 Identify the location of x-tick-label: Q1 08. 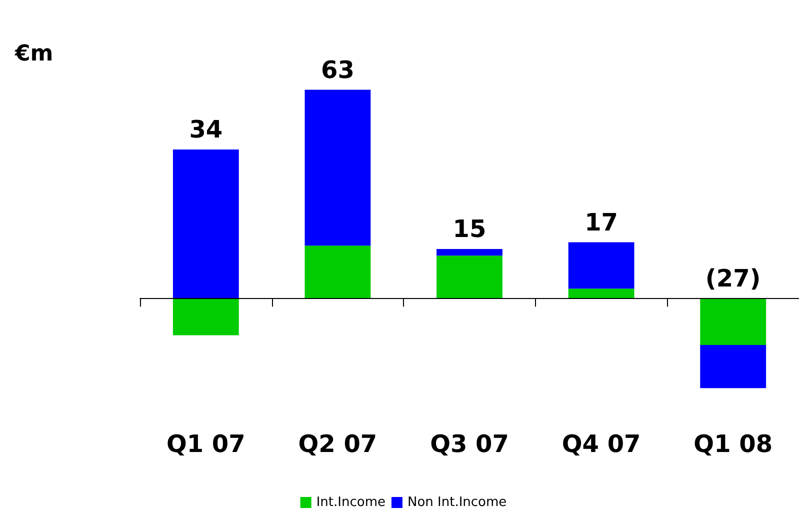
(733, 444).